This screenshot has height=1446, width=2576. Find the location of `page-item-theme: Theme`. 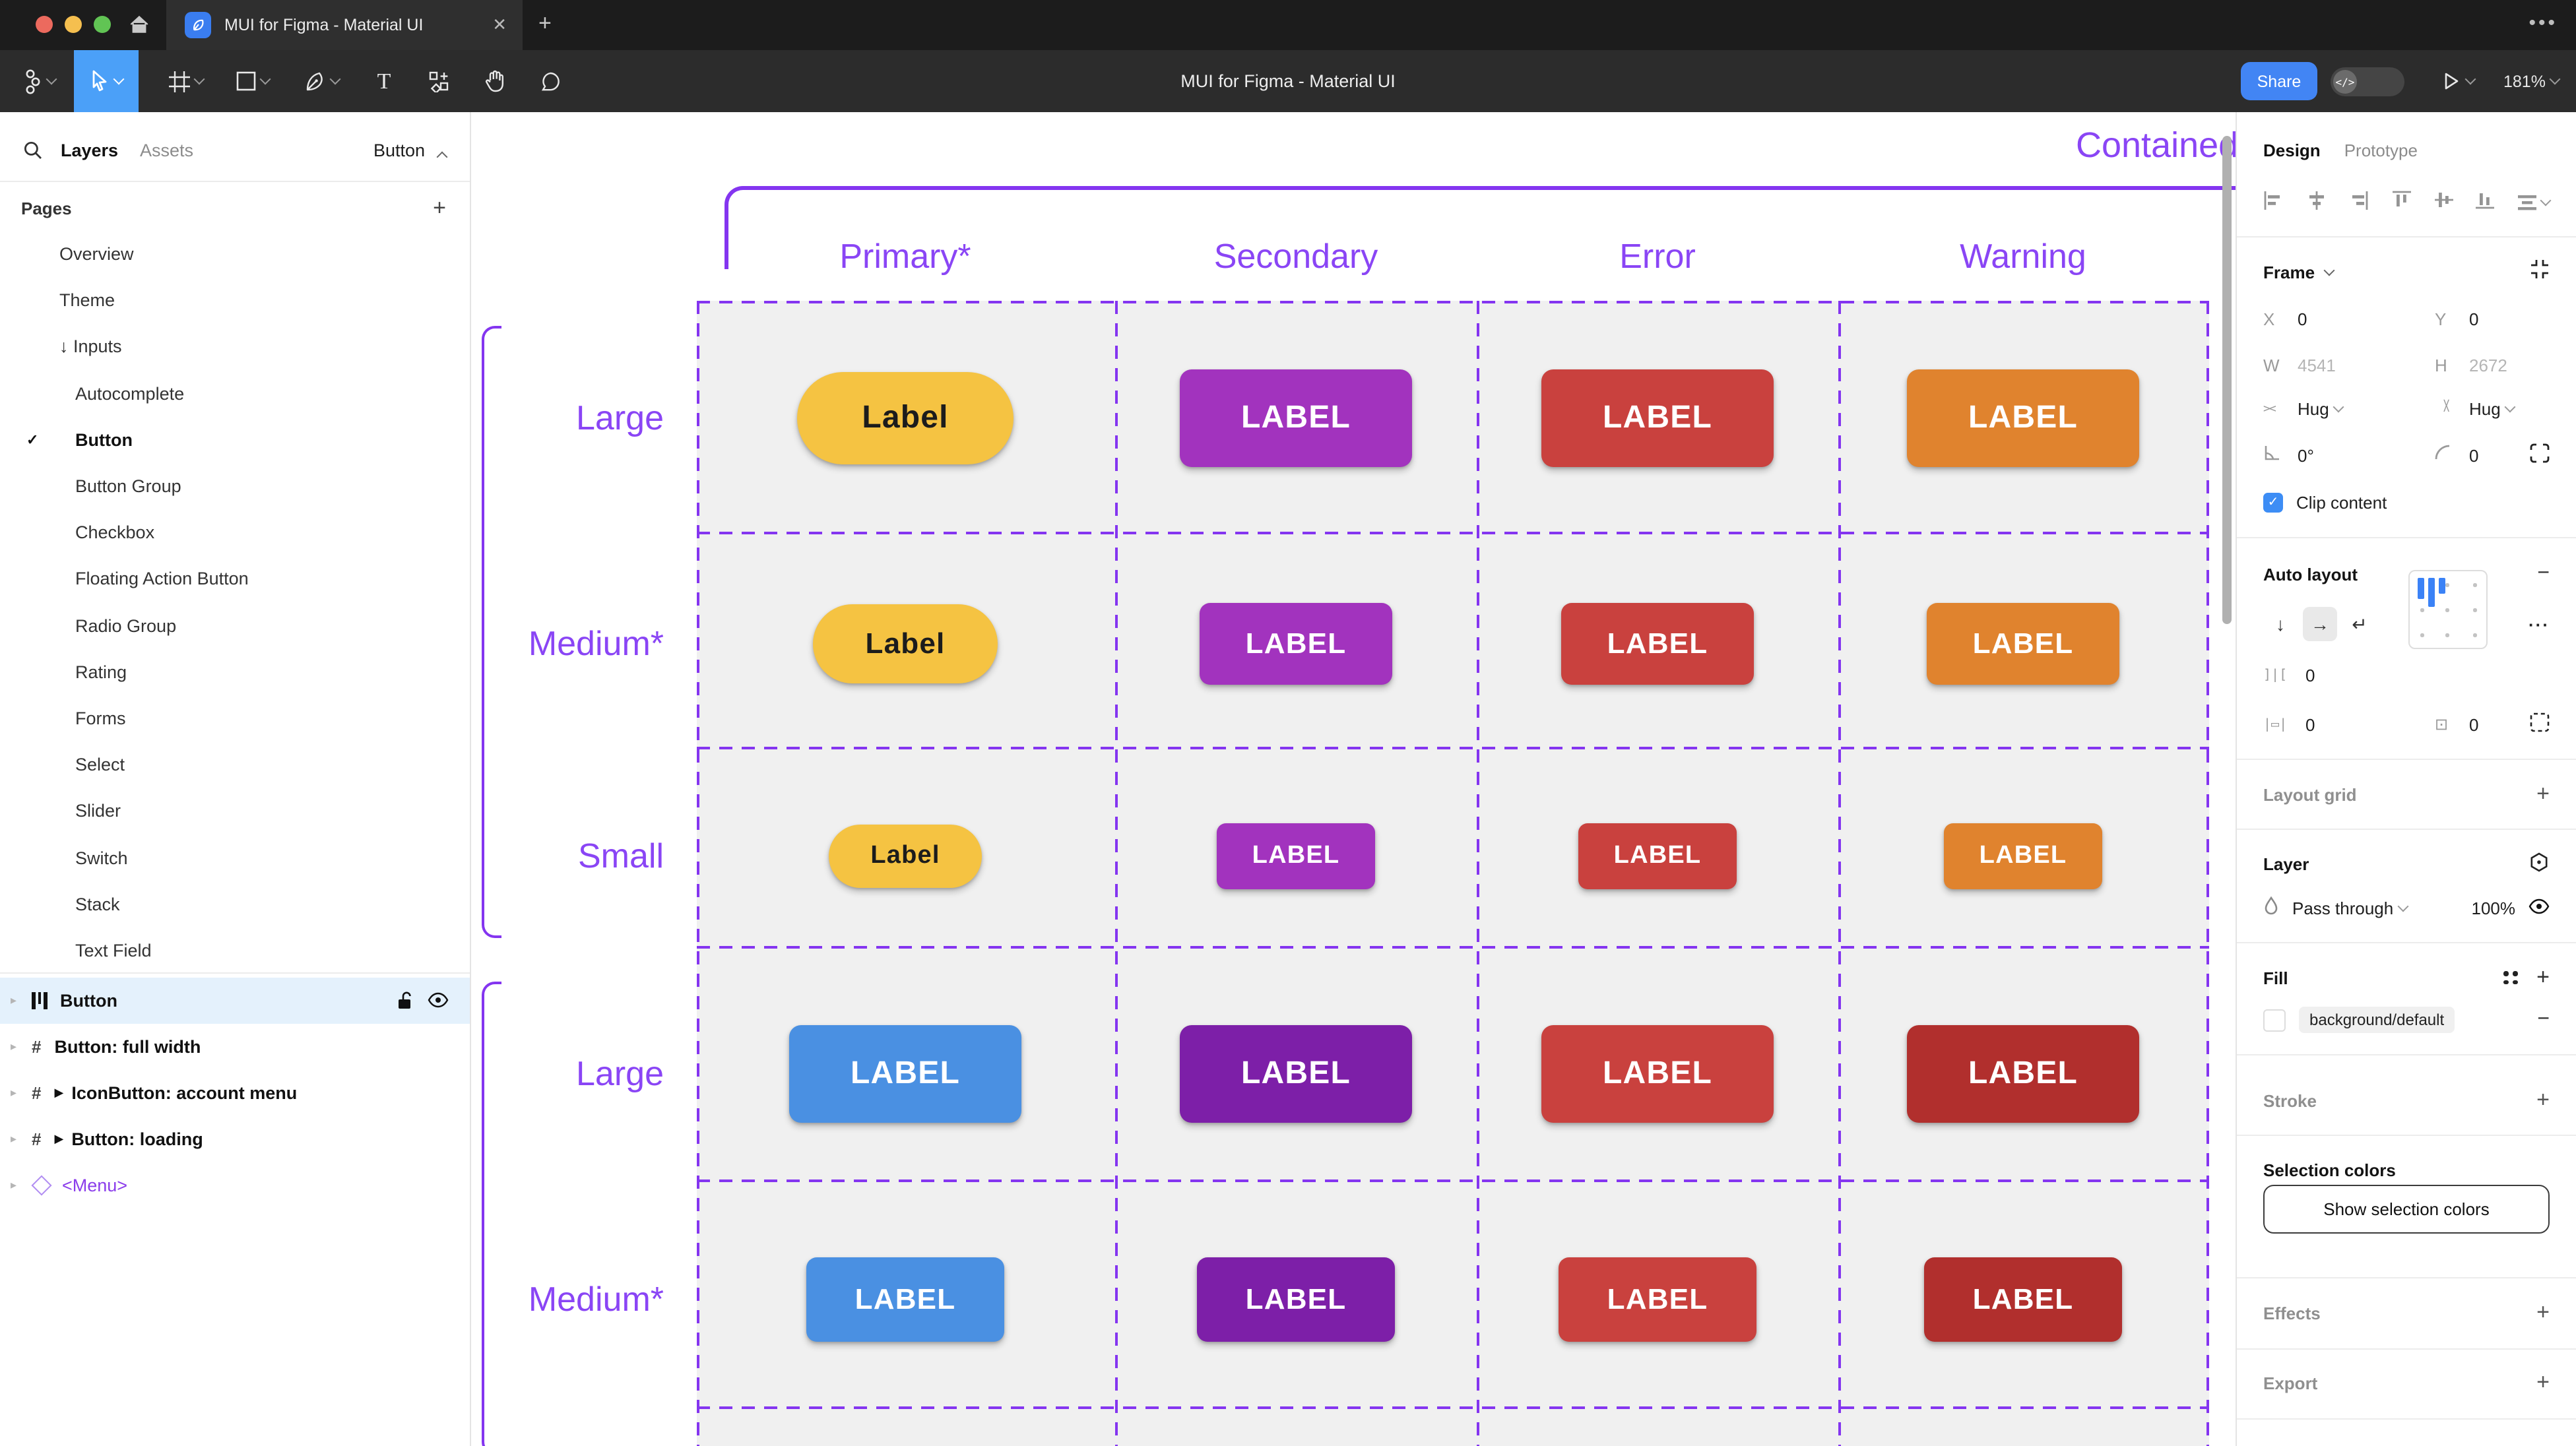

page-item-theme: Theme is located at coordinates (87, 300).